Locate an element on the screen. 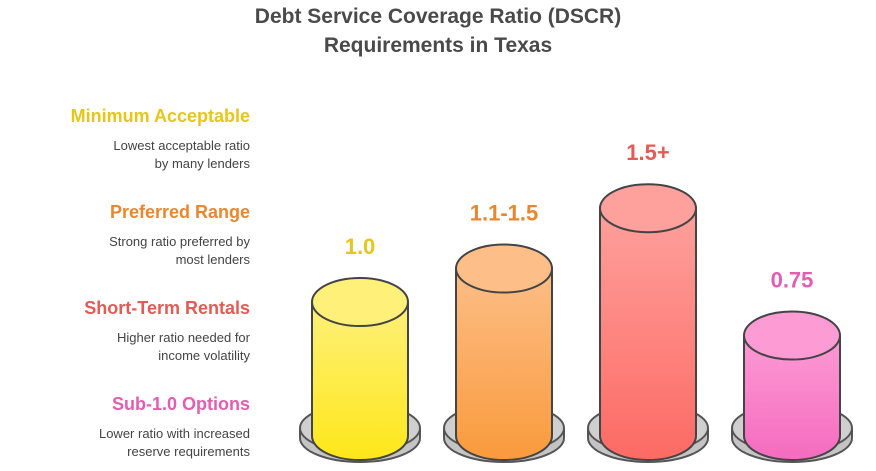 The height and width of the screenshot is (471, 876). cylinder-bar-3: 0.75 is located at coordinates (792, 365).